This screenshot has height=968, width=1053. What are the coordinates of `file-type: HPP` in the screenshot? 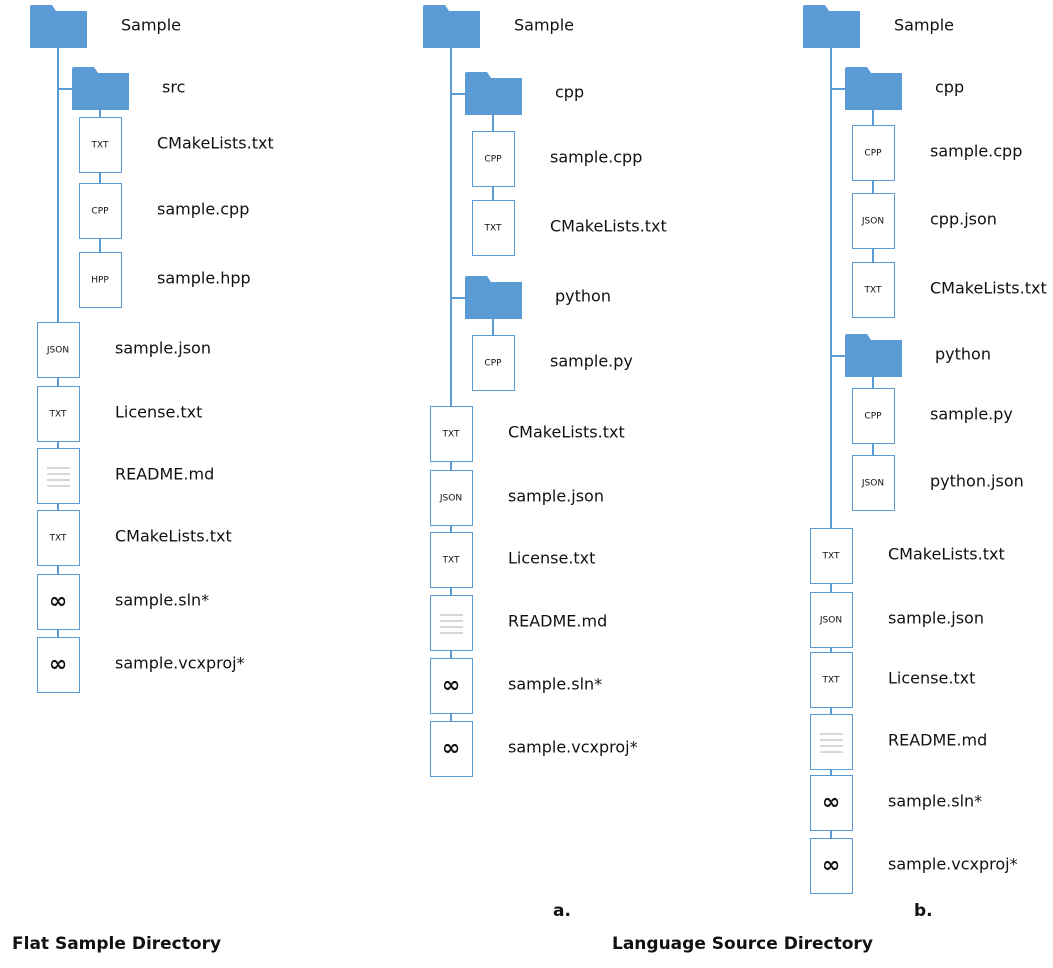 It's located at (100, 281).